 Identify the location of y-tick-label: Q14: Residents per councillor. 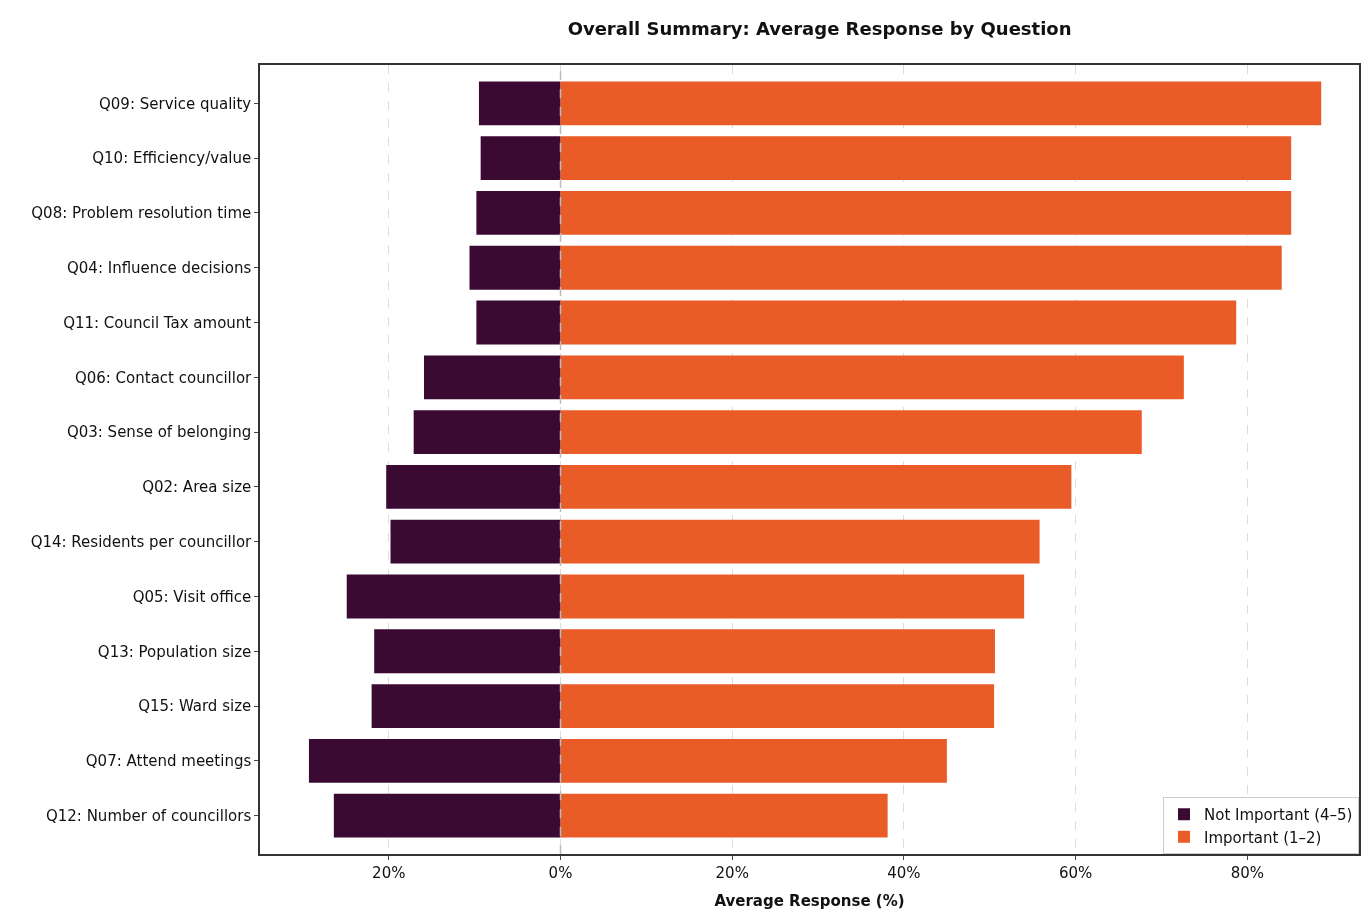
(141, 541).